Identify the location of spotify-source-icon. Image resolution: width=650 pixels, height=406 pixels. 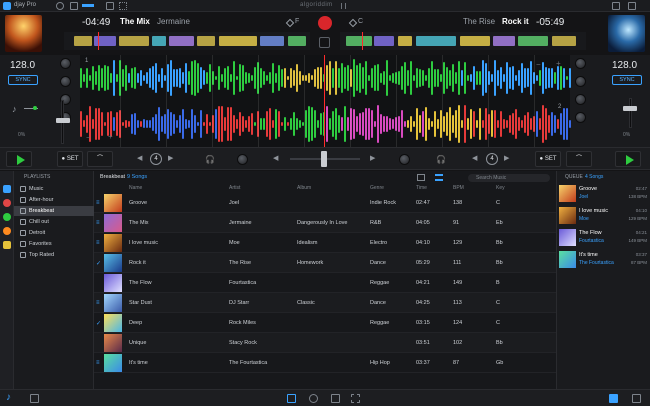
(7, 217).